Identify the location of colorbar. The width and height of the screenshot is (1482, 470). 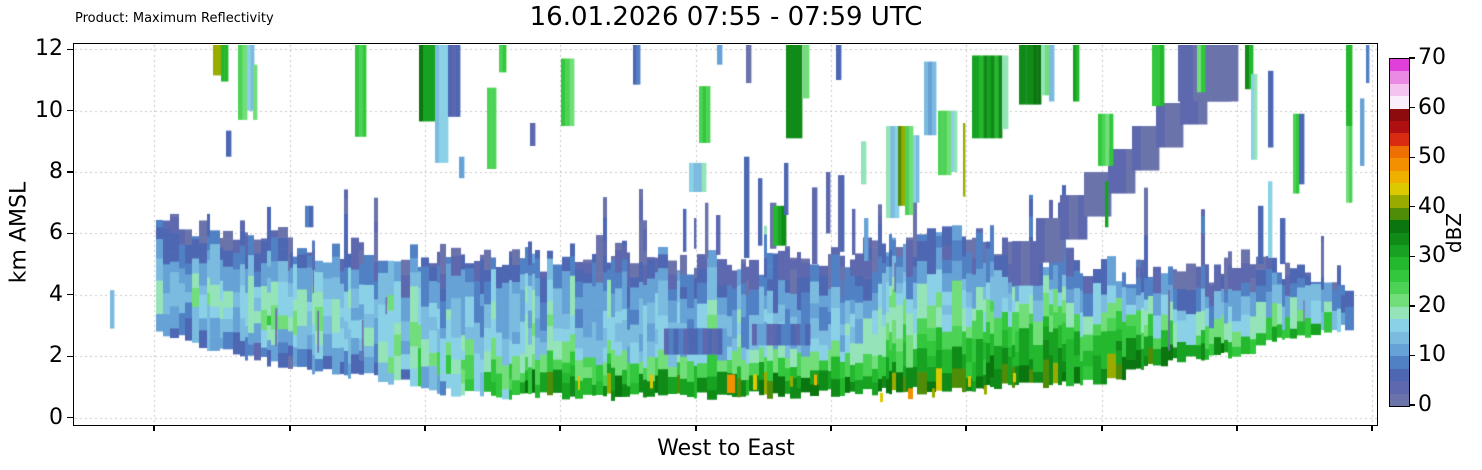
(1399, 232).